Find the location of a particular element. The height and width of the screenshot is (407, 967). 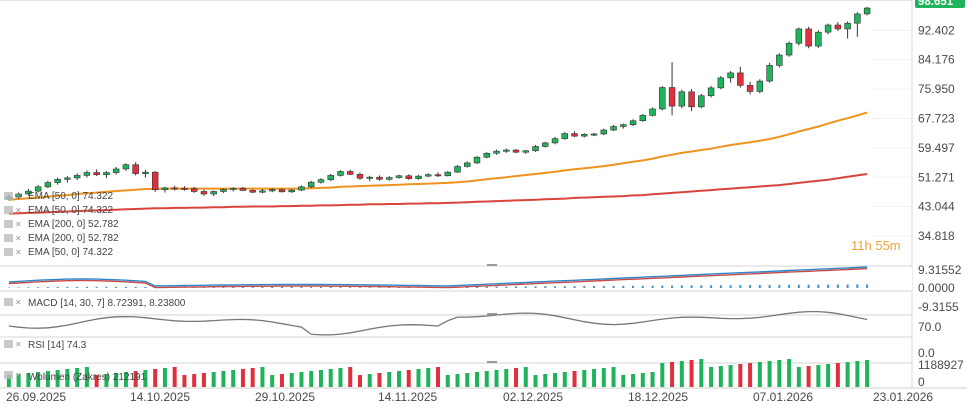

macd-line is located at coordinates (438, 276).